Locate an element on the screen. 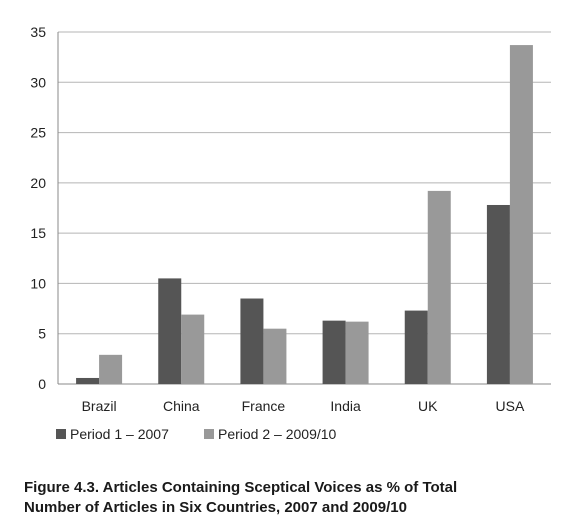 This screenshot has height=524, width=568. legend: Period 1 – 2007 Period 2 – 2009/10 is located at coordinates (196, 434).